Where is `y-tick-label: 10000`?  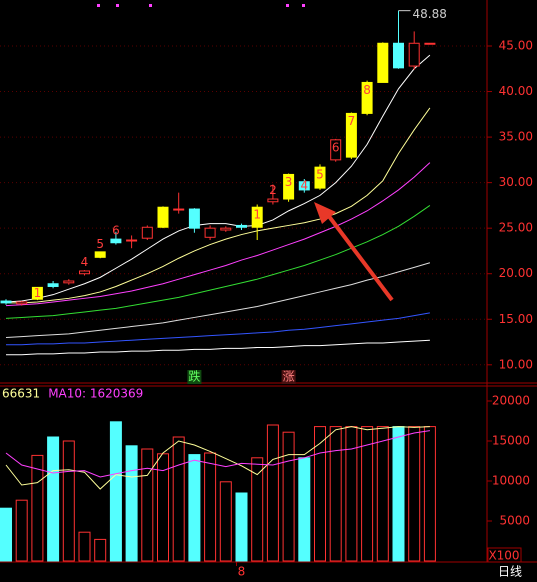
y-tick-label: 10000 is located at coordinates (511, 481).